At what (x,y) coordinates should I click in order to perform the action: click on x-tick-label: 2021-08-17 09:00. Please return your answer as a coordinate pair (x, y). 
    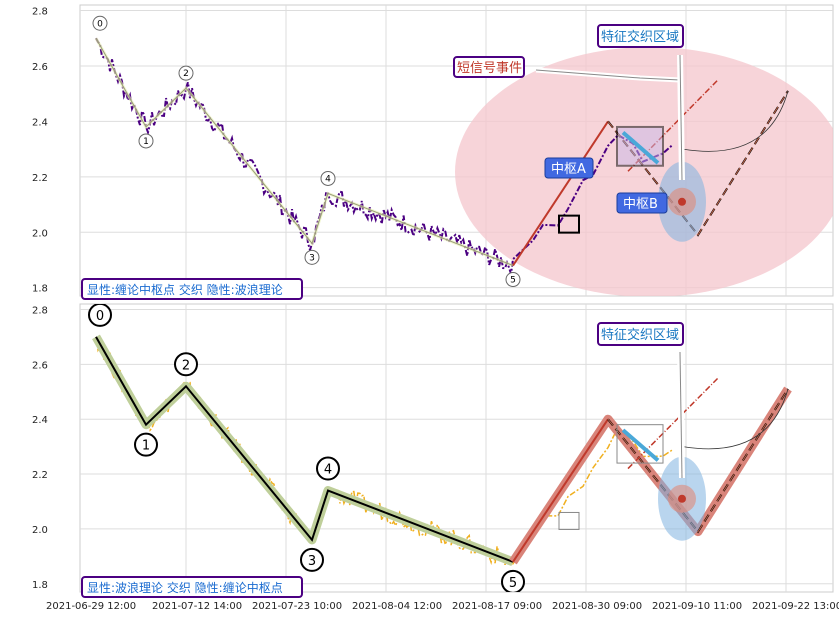
    Looking at the image, I should click on (497, 606).